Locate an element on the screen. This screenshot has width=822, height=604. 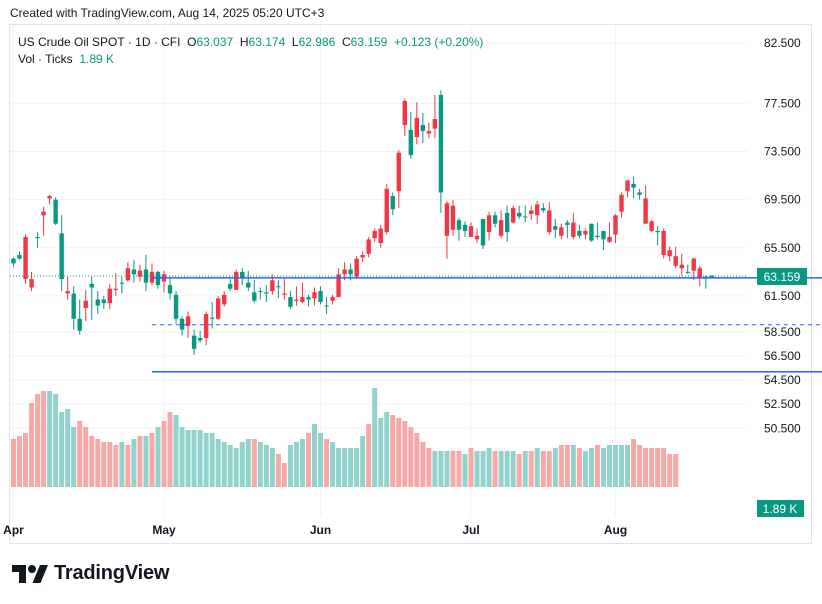
y-tick-label: 50.500 is located at coordinates (782, 428).